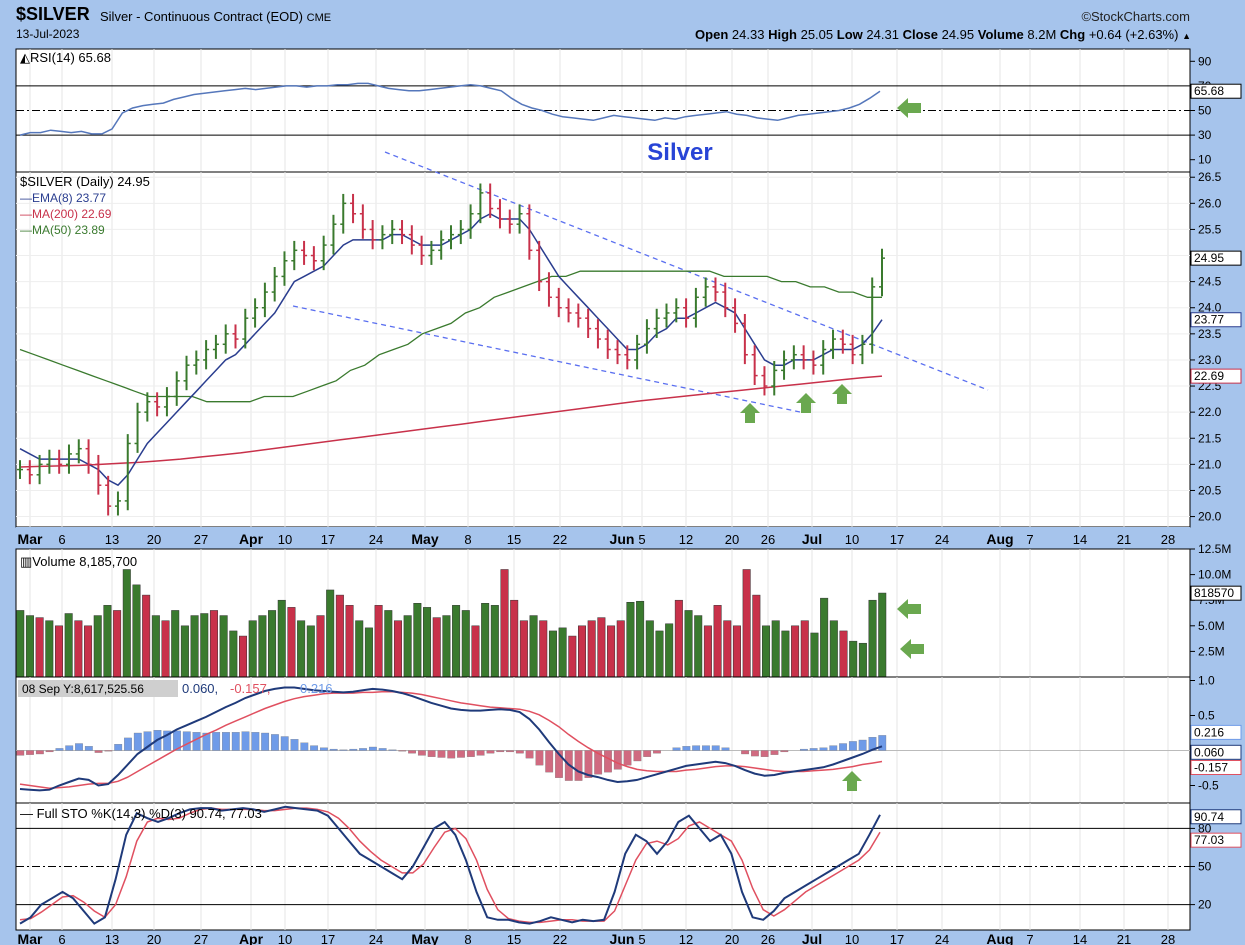 The width and height of the screenshot is (1245, 945). I want to click on rsi-line, so click(450, 109).